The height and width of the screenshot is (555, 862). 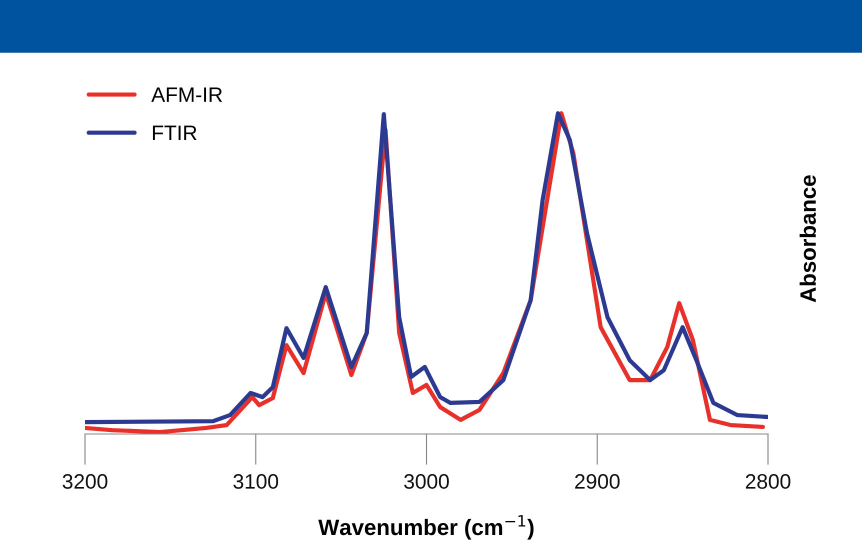 What do you see at coordinates (255, 481) in the screenshot?
I see `x-tick-label: 3100` at bounding box center [255, 481].